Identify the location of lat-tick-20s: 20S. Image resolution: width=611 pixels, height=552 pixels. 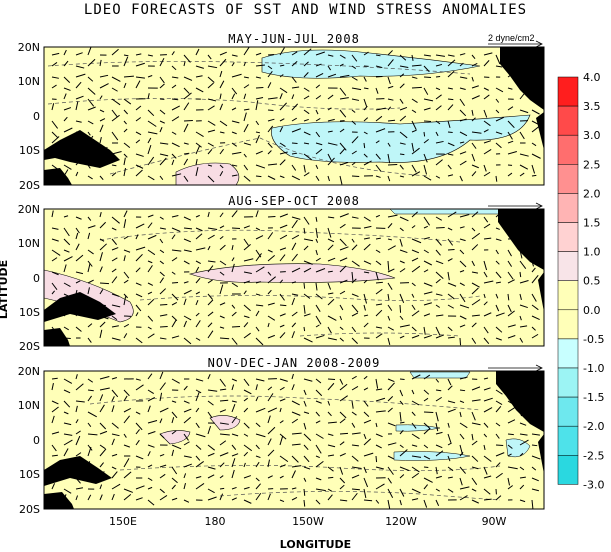
(29, 185).